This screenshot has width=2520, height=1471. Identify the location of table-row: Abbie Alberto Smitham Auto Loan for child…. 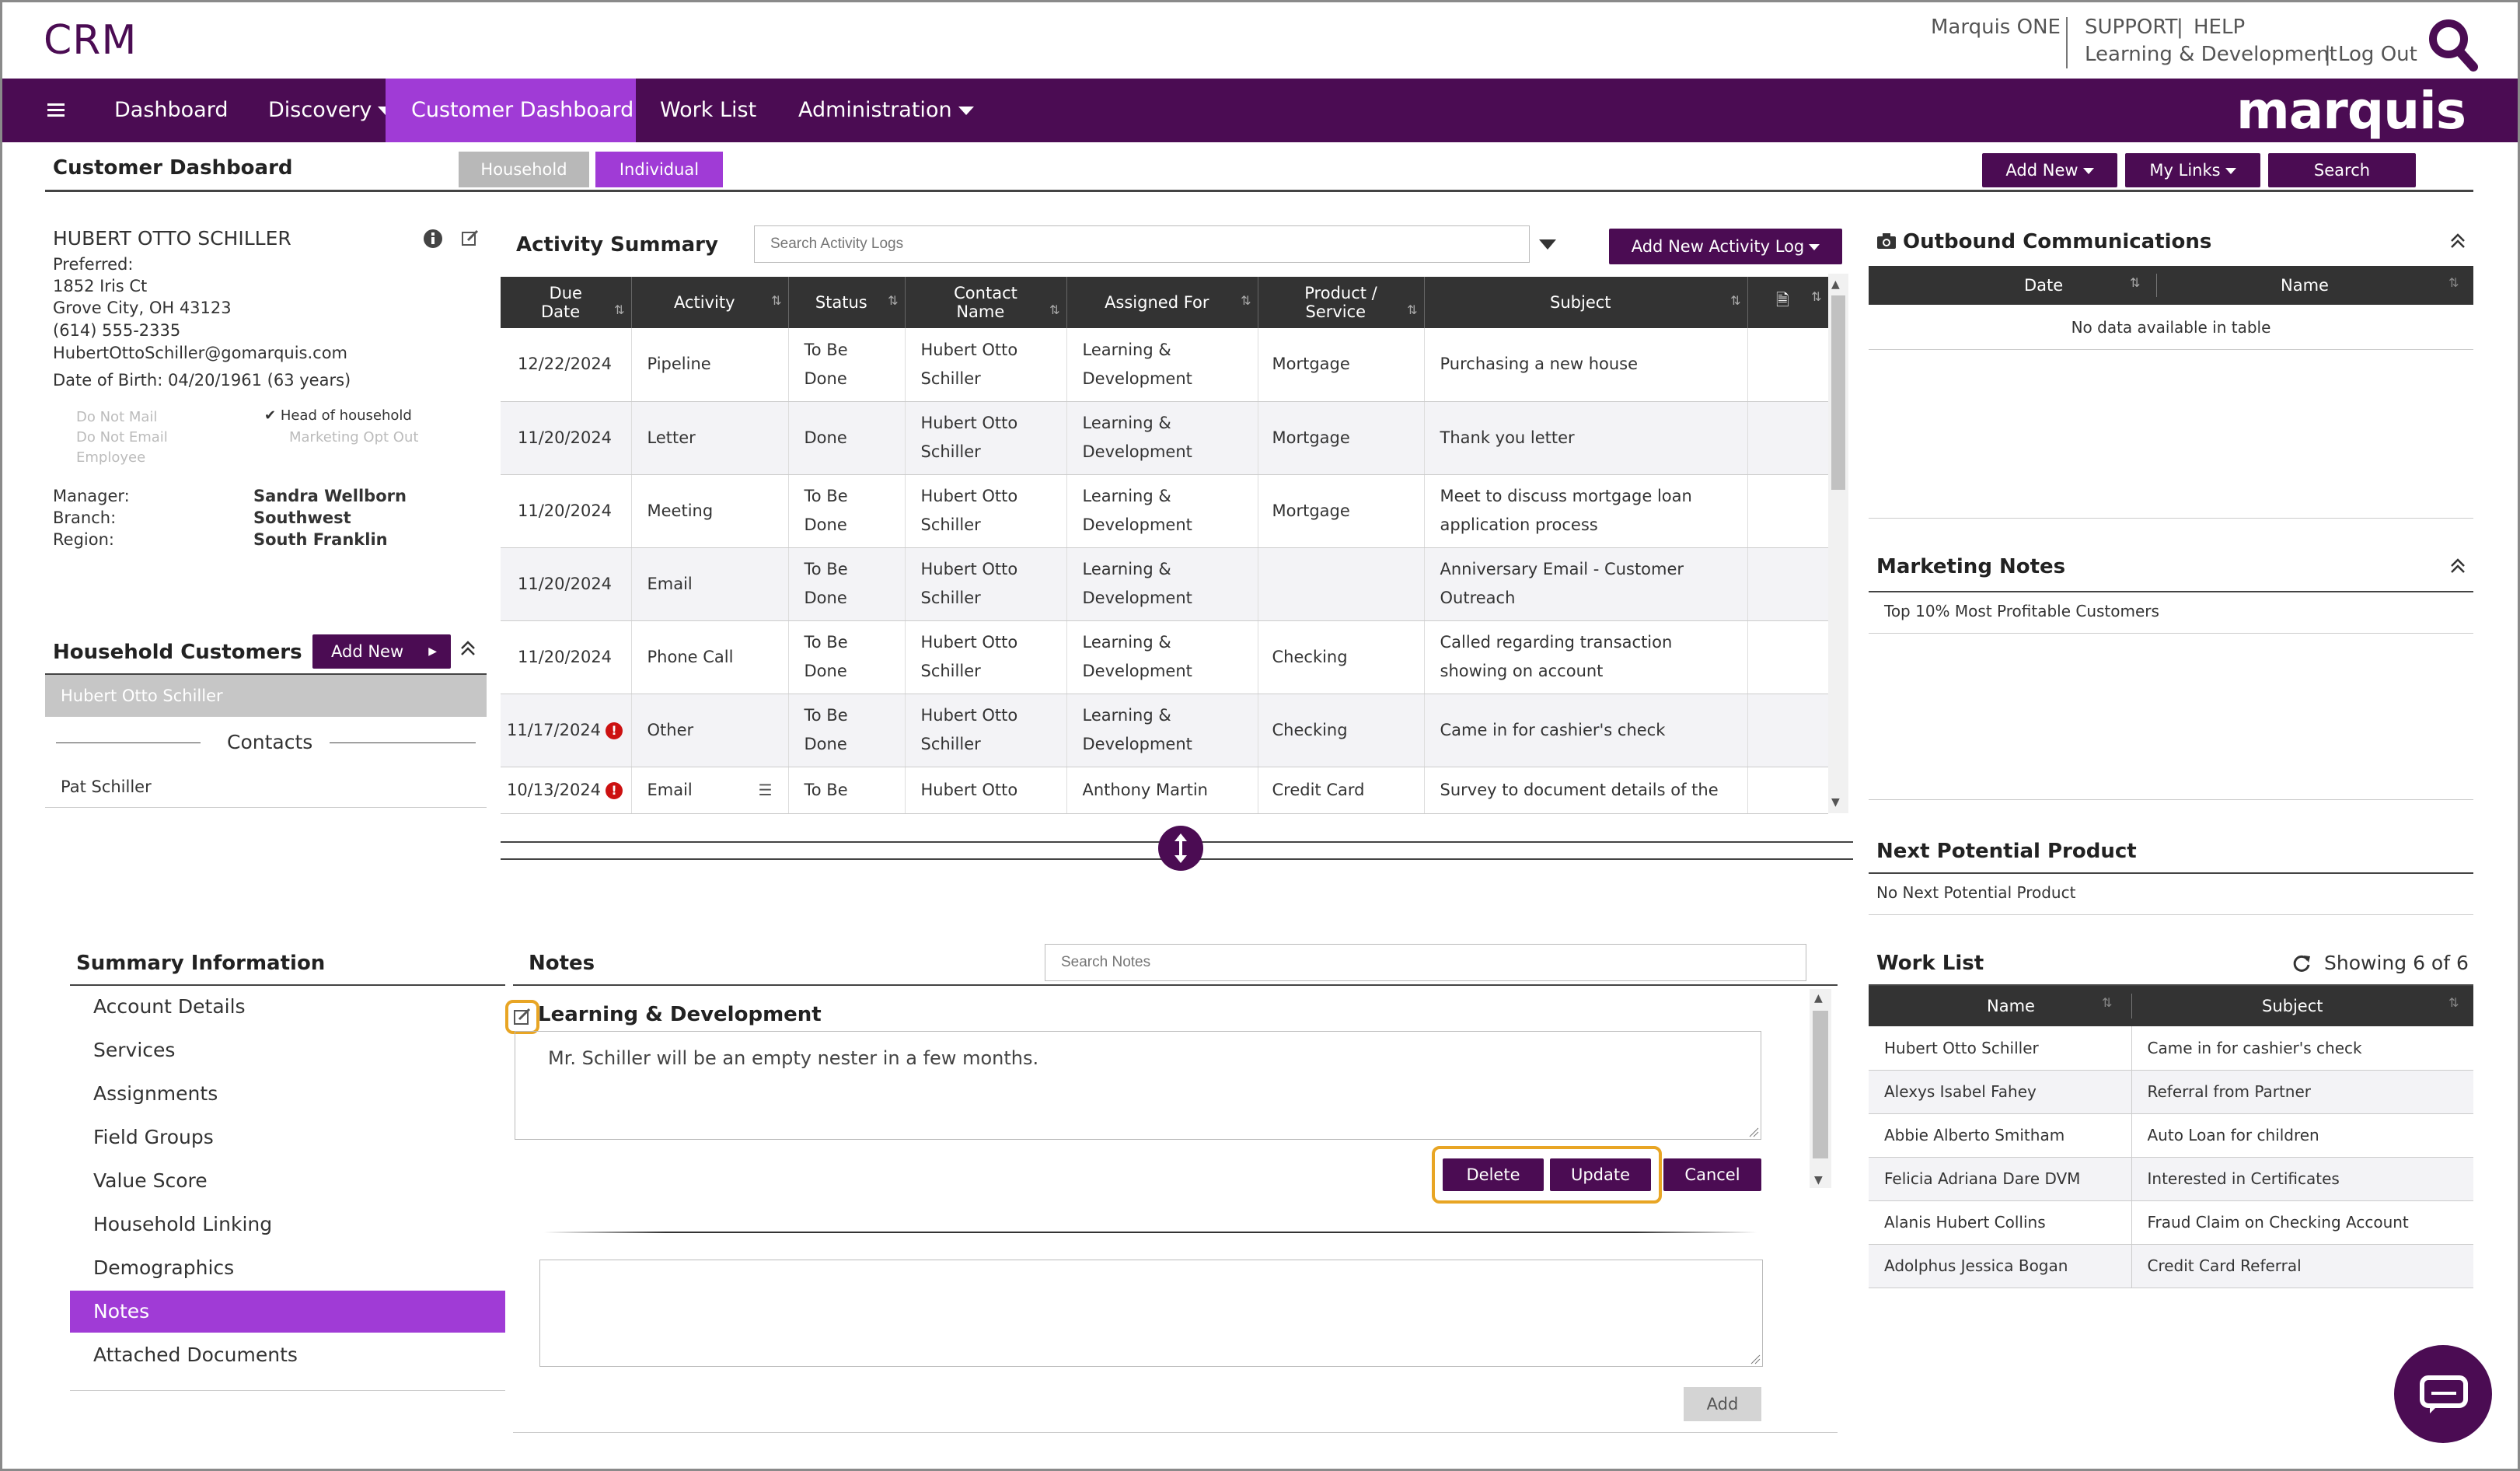
(2171, 1135).